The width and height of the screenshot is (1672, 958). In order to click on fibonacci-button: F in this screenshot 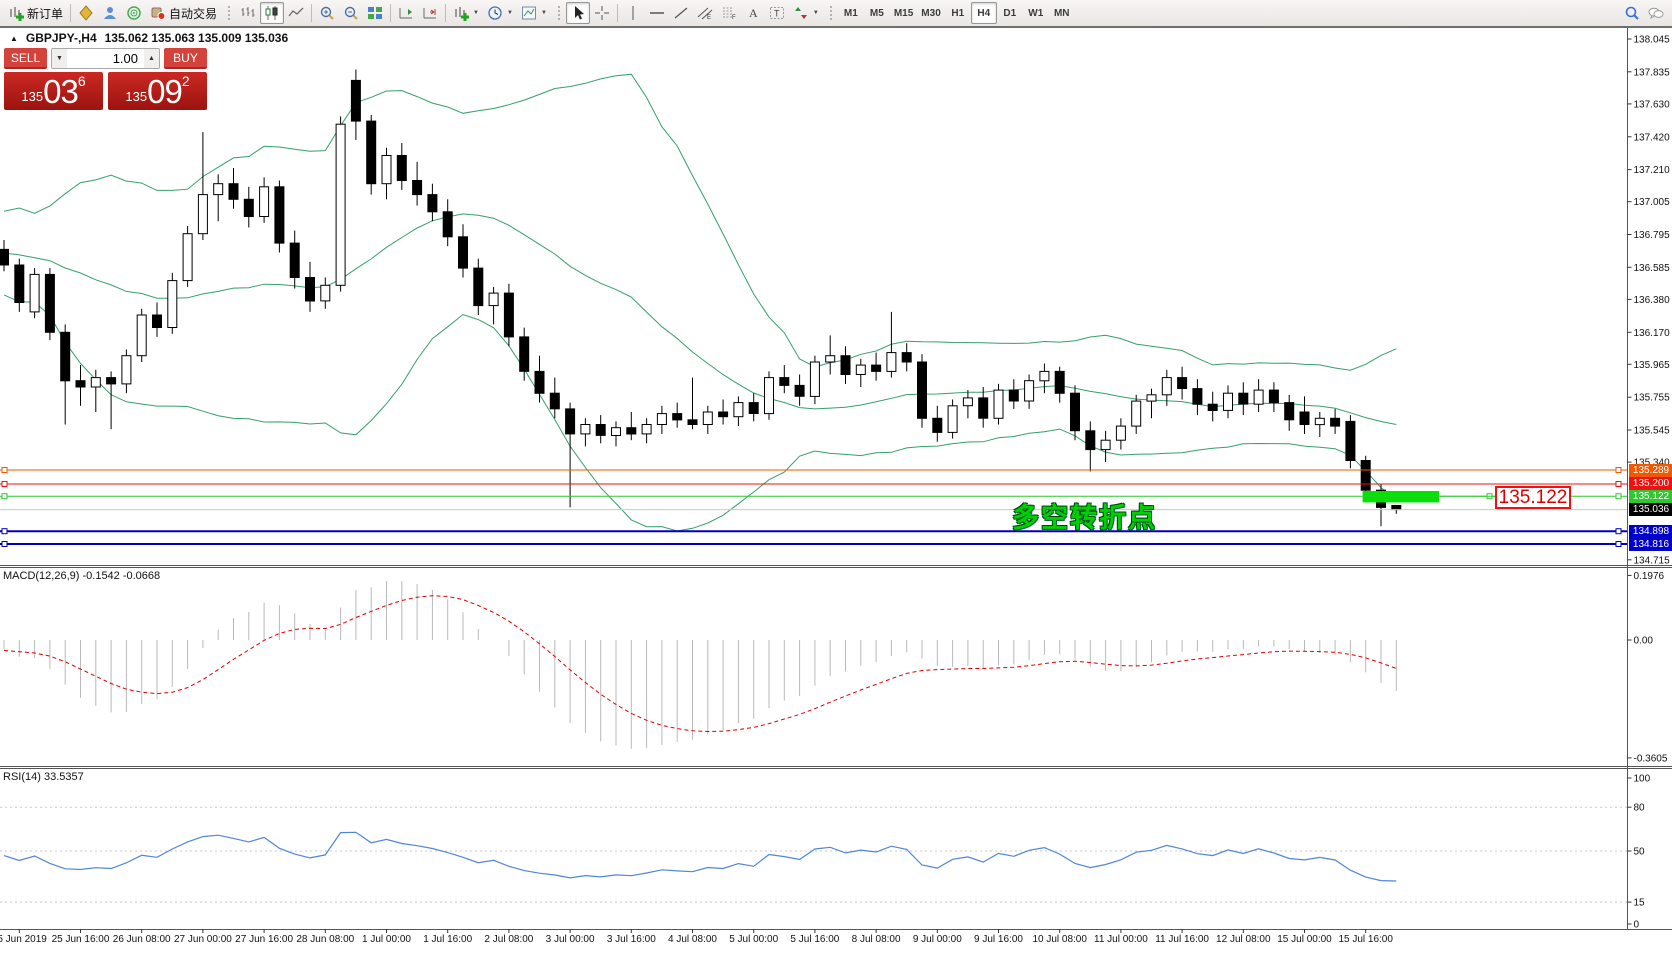, I will do `click(729, 13)`.